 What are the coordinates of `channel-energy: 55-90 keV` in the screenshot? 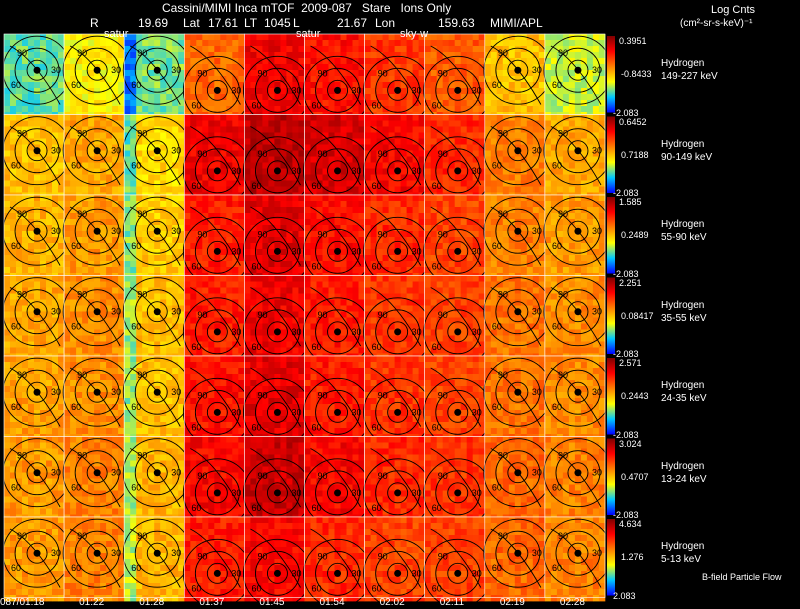 It's located at (684, 238).